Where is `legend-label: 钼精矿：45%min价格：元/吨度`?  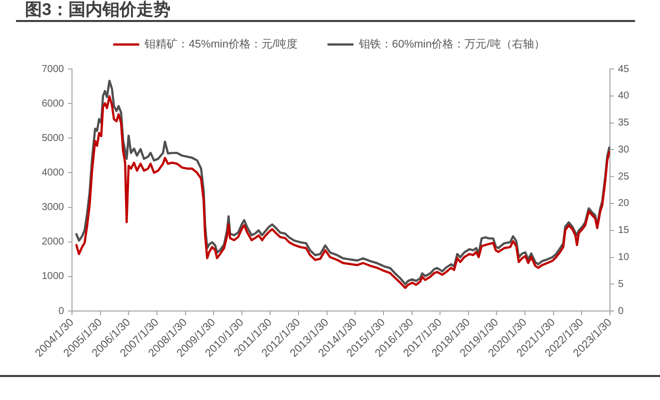 legend-label: 钼精矿：45%min价格：元/吨度 is located at coordinates (221, 44).